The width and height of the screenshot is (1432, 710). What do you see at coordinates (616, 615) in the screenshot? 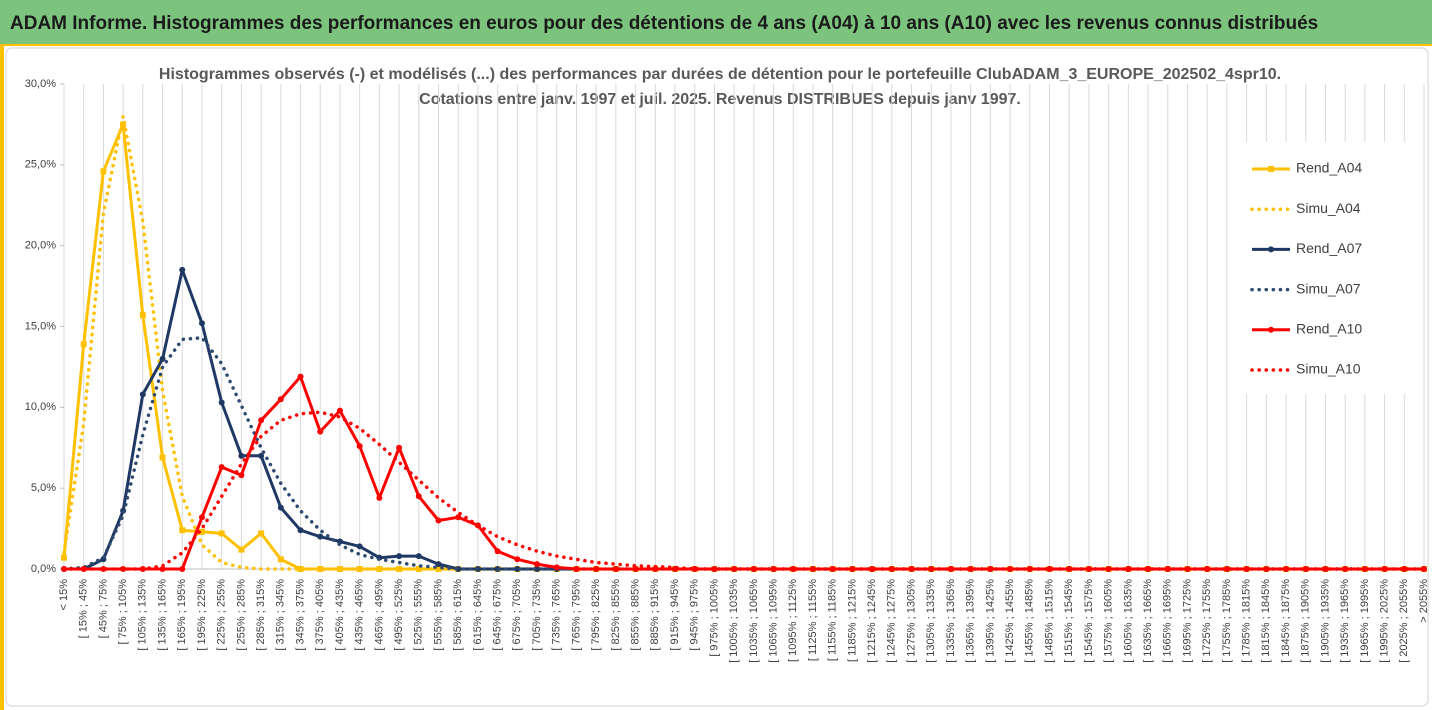
I see `x-tick-label: [ 825% ; 855%` at bounding box center [616, 615].